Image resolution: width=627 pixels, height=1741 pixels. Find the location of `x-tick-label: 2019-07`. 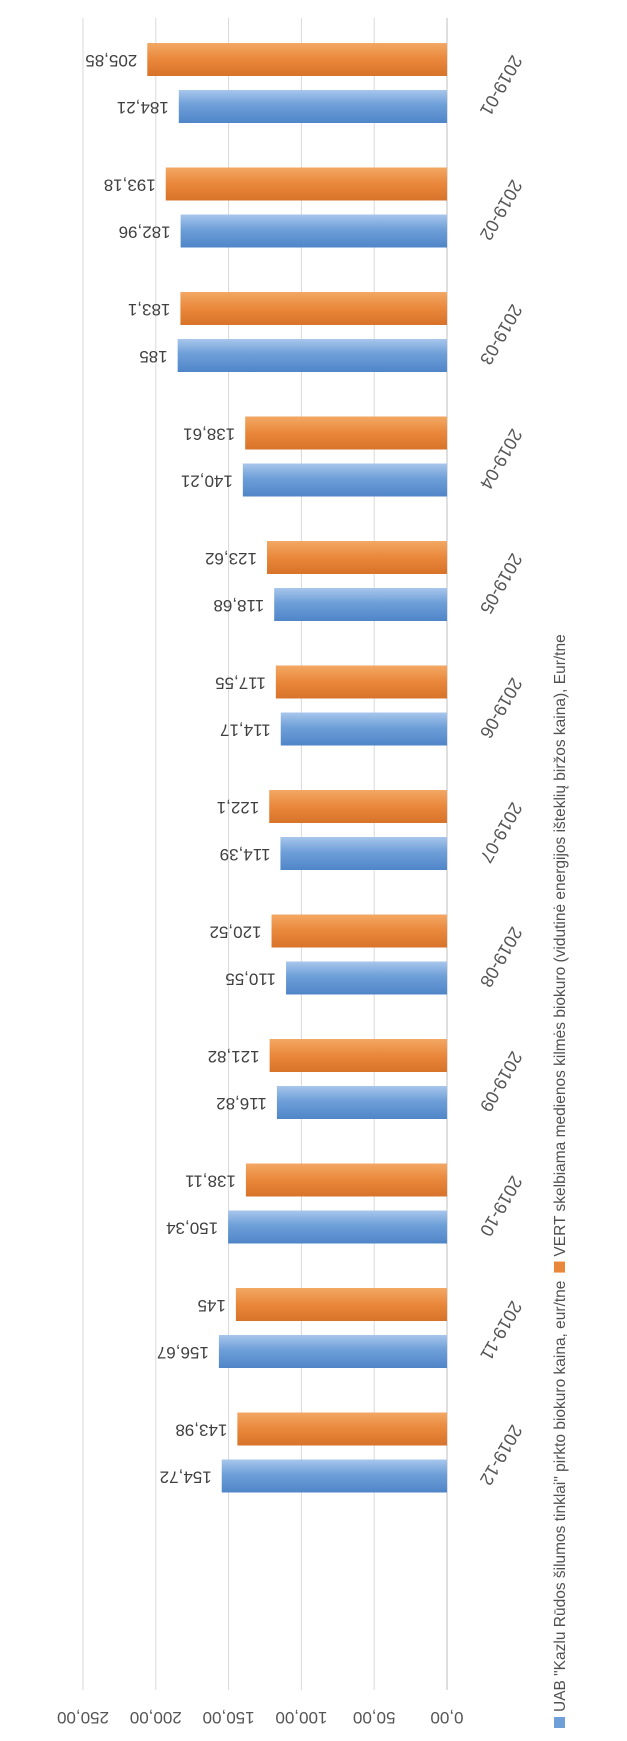

x-tick-label: 2019-07 is located at coordinates (501, 832).